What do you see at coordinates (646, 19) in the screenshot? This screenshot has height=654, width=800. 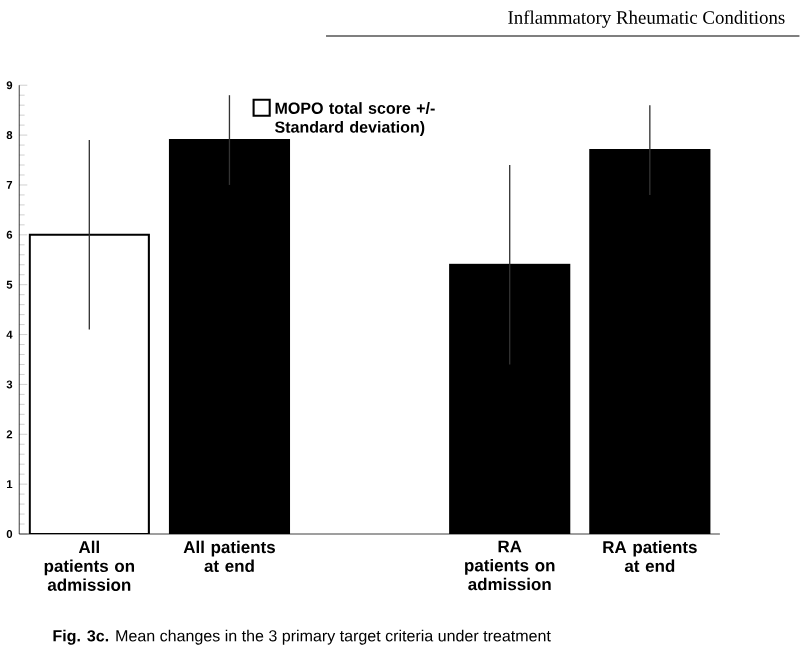 I see `text: Inflammatory Rheumatic Conditions` at bounding box center [646, 19].